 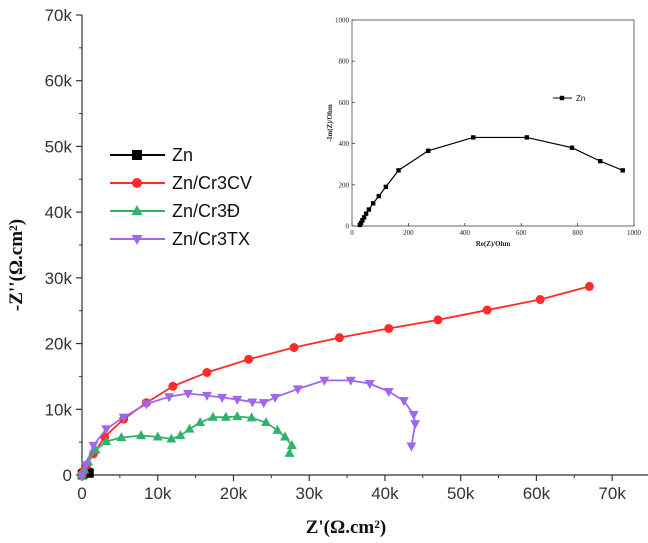 I want to click on inset-legend-marker, so click(x=562, y=98).